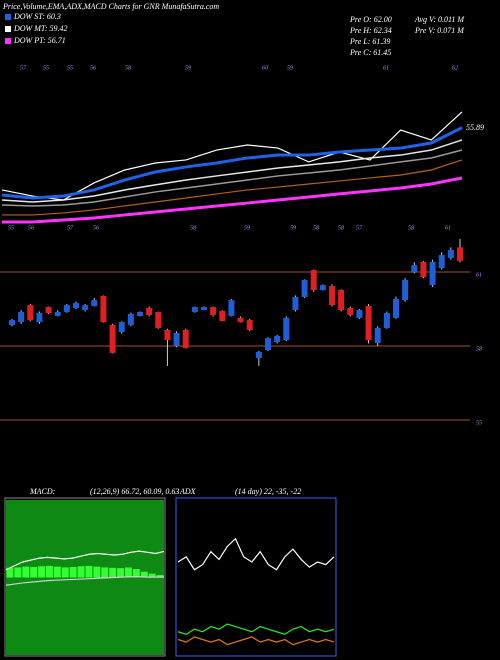  I want to click on bottom-label: 56, so click(96, 228).